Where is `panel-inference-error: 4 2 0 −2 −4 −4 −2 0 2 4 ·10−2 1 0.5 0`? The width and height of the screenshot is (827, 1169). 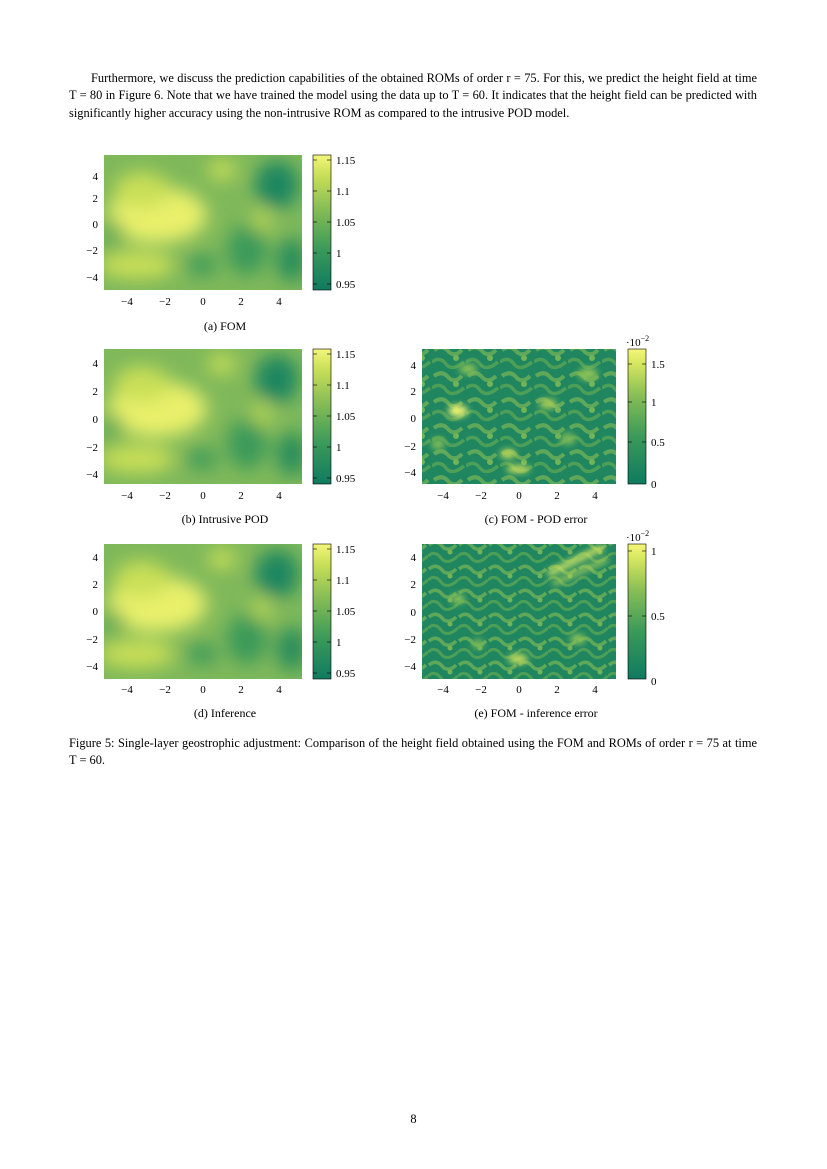 panel-inference-error: 4 2 0 −2 −4 −4 −2 0 2 4 ·10−2 1 0.5 0 is located at coordinates (548, 619).